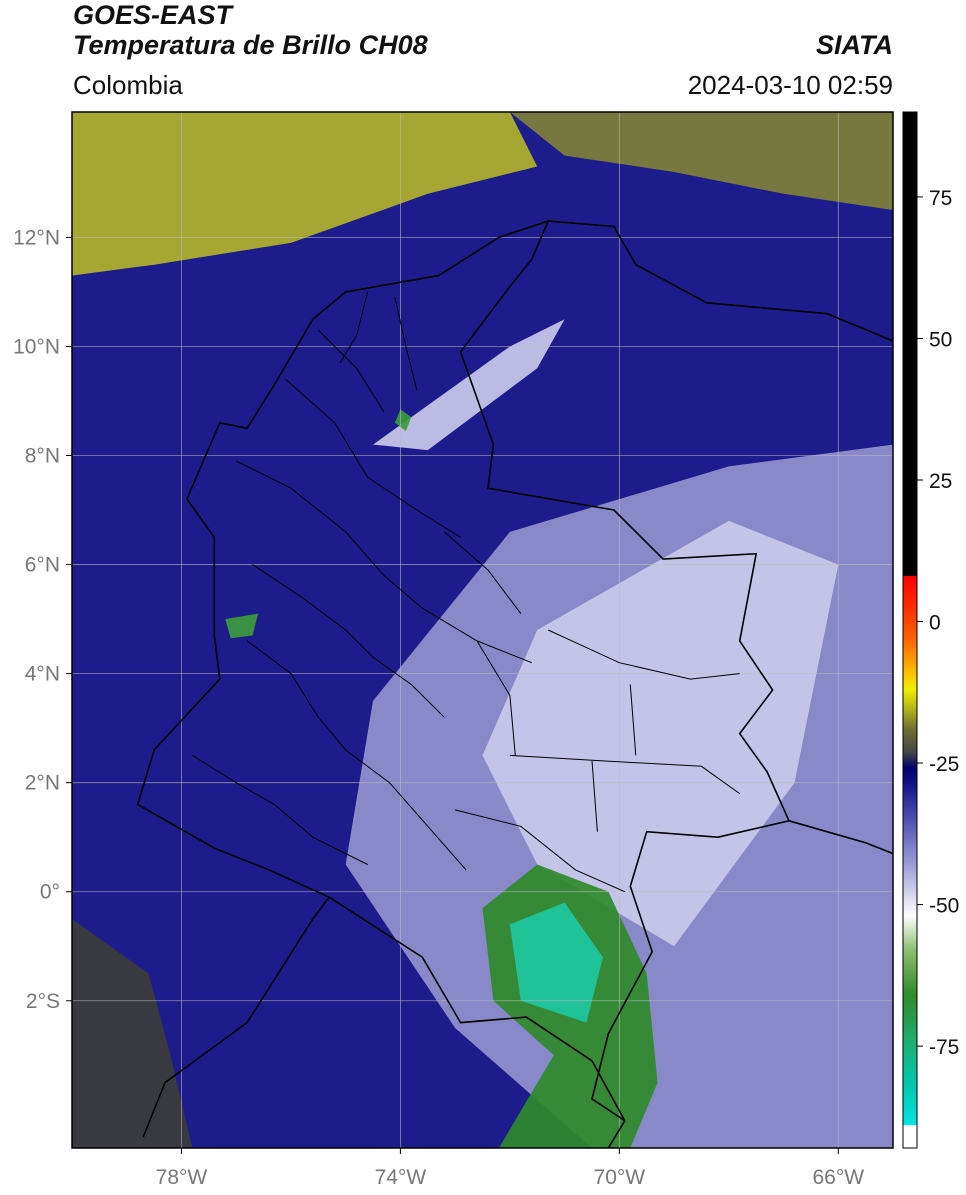 The width and height of the screenshot is (966, 1195). I want to click on border-venezuela-coast, so click(720, 281).